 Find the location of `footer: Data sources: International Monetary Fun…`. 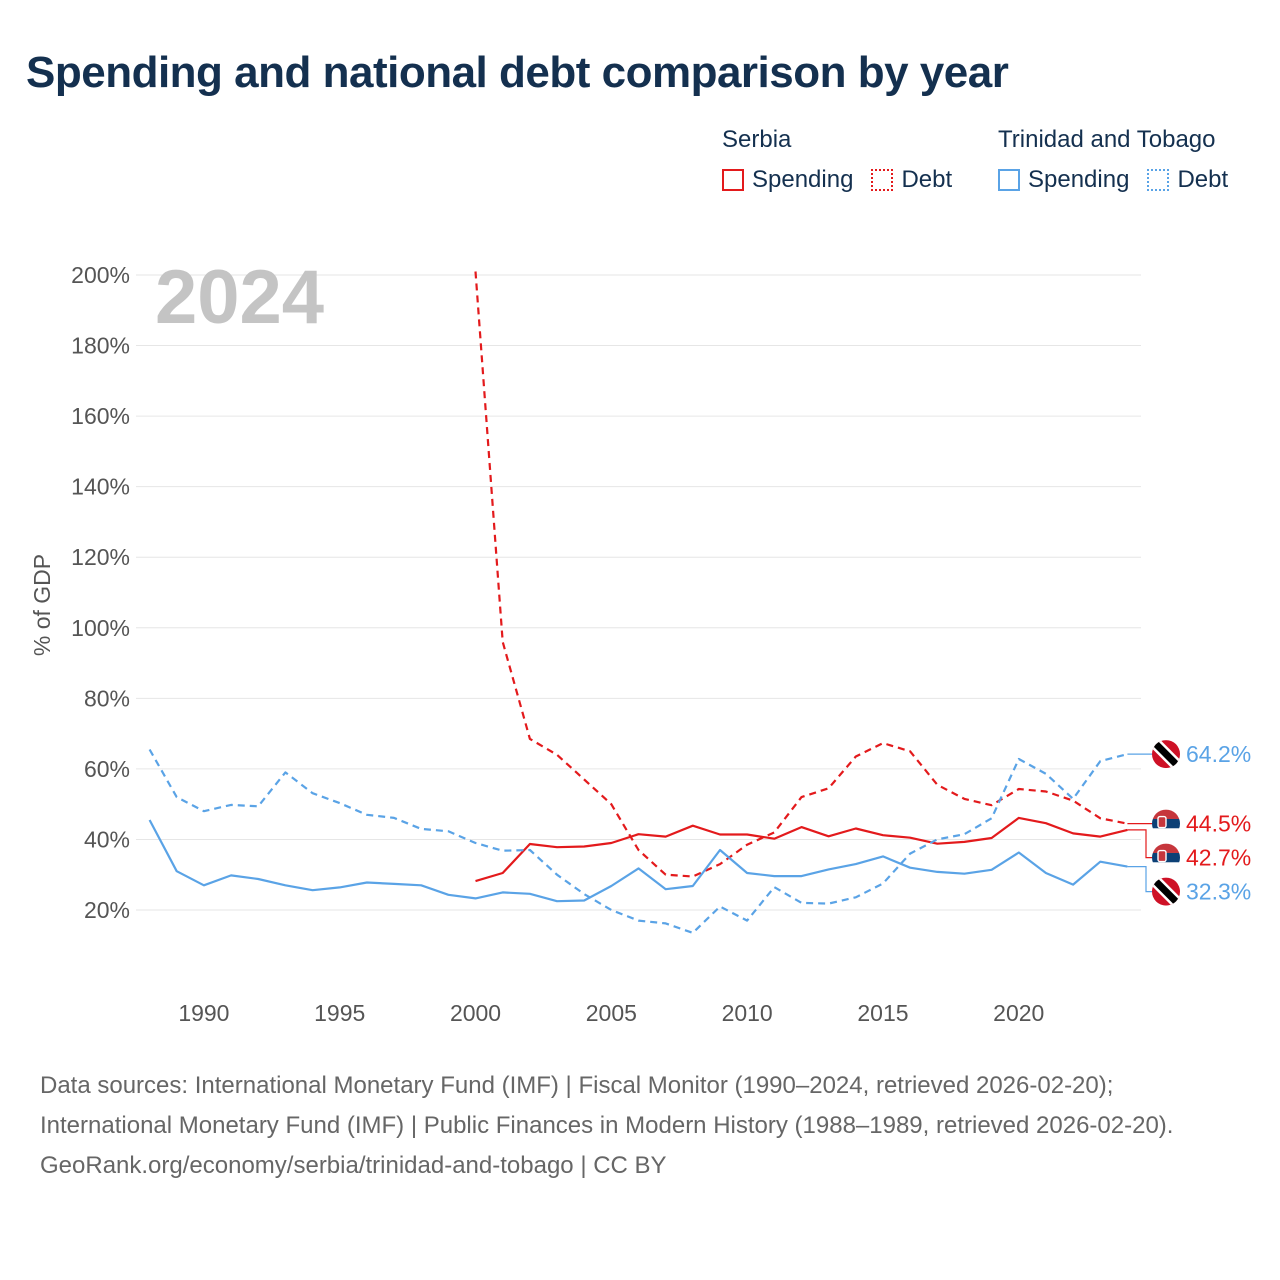

footer: Data sources: International Monetary Fun… is located at coordinates (640, 1126).